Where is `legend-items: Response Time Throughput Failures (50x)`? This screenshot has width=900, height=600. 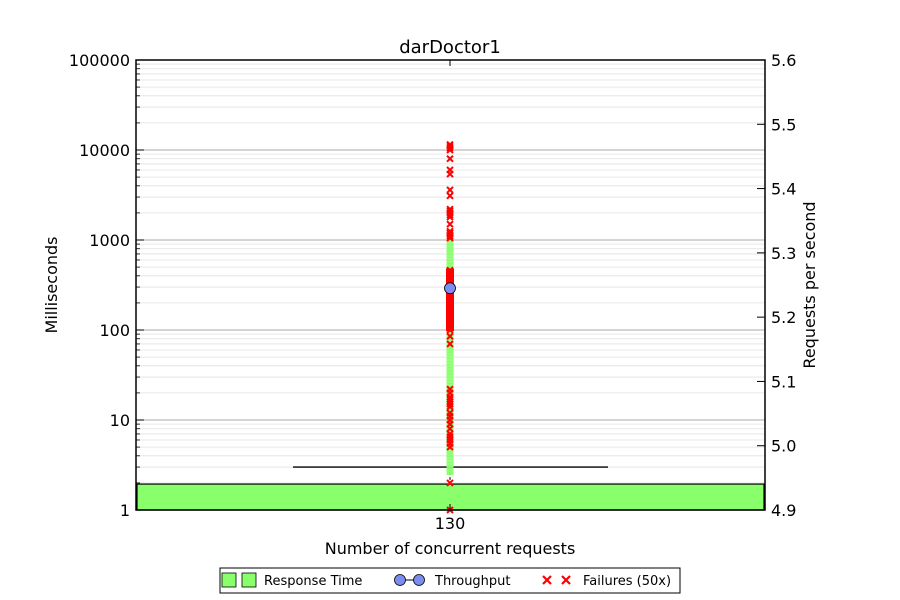
legend-items: Response Time Throughput Failures (50x) is located at coordinates (446, 580).